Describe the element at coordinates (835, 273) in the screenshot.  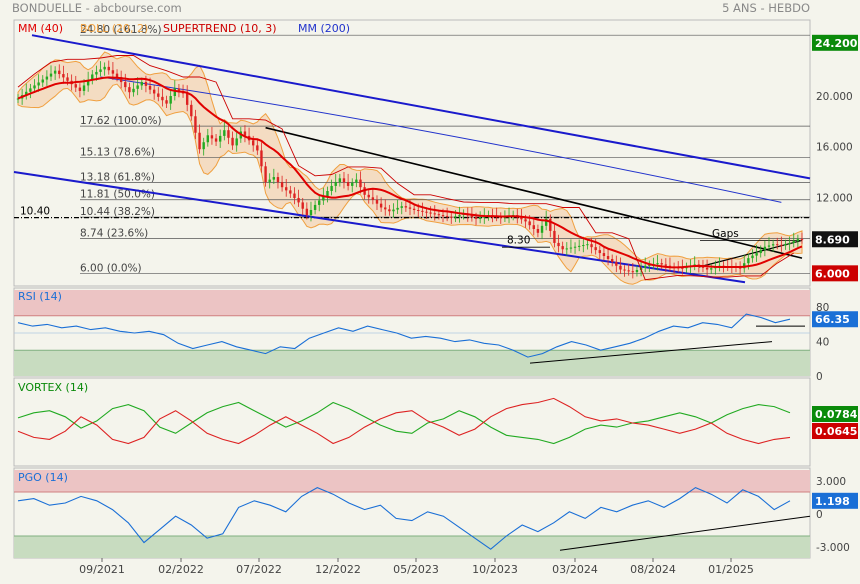
I see `badge-6000-bg` at that location.